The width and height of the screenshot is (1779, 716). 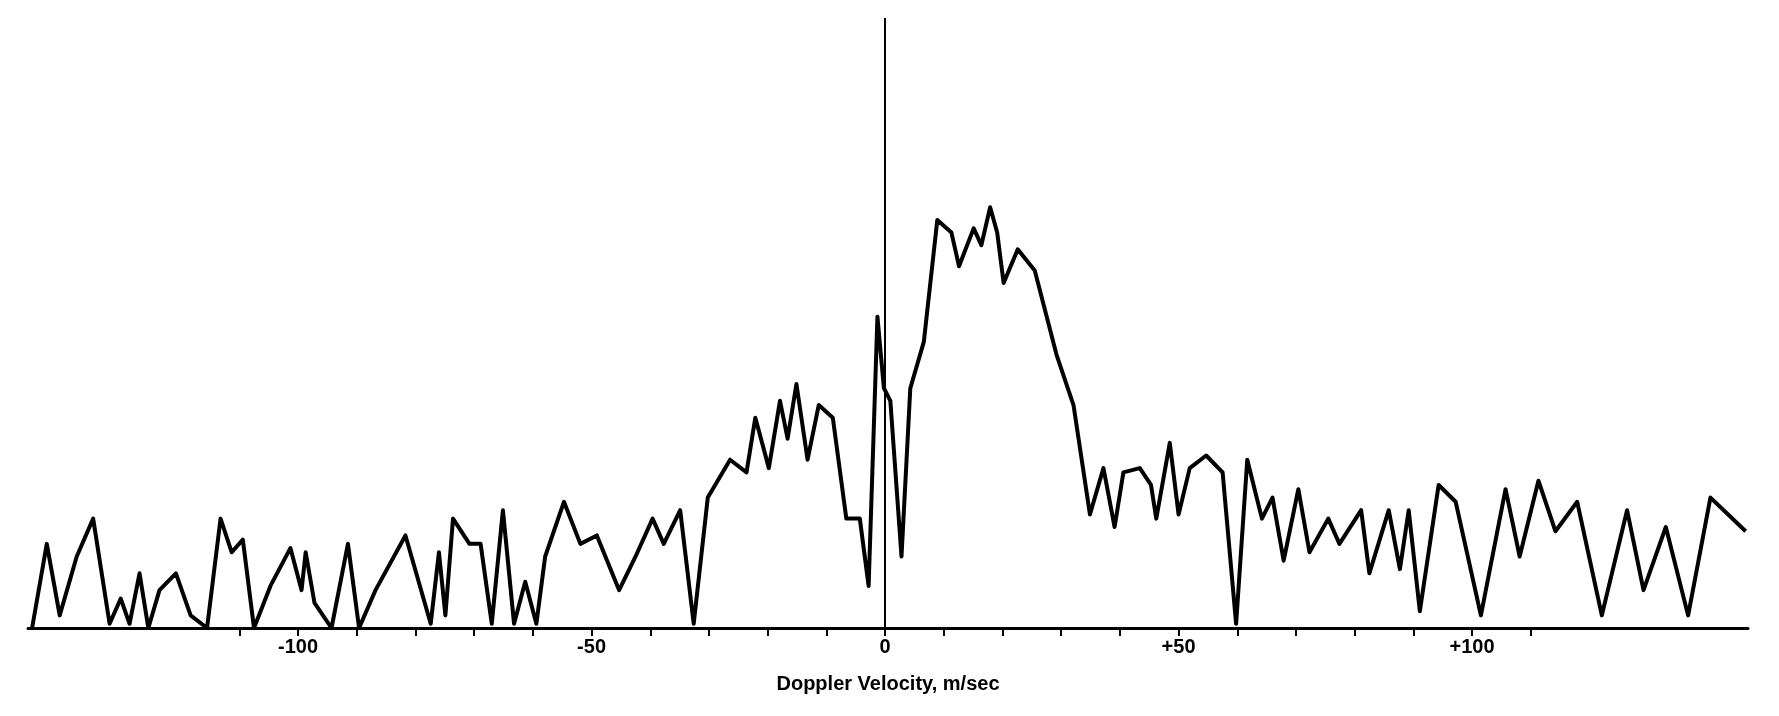 What do you see at coordinates (1472, 646) in the screenshot?
I see `x-tick-label: +100` at bounding box center [1472, 646].